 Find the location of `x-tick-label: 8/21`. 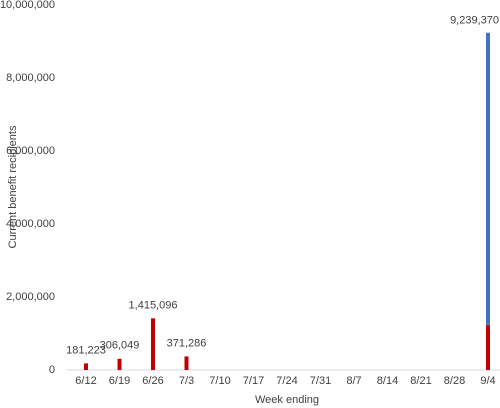

x-tick-label: 8/21 is located at coordinates (420, 381).